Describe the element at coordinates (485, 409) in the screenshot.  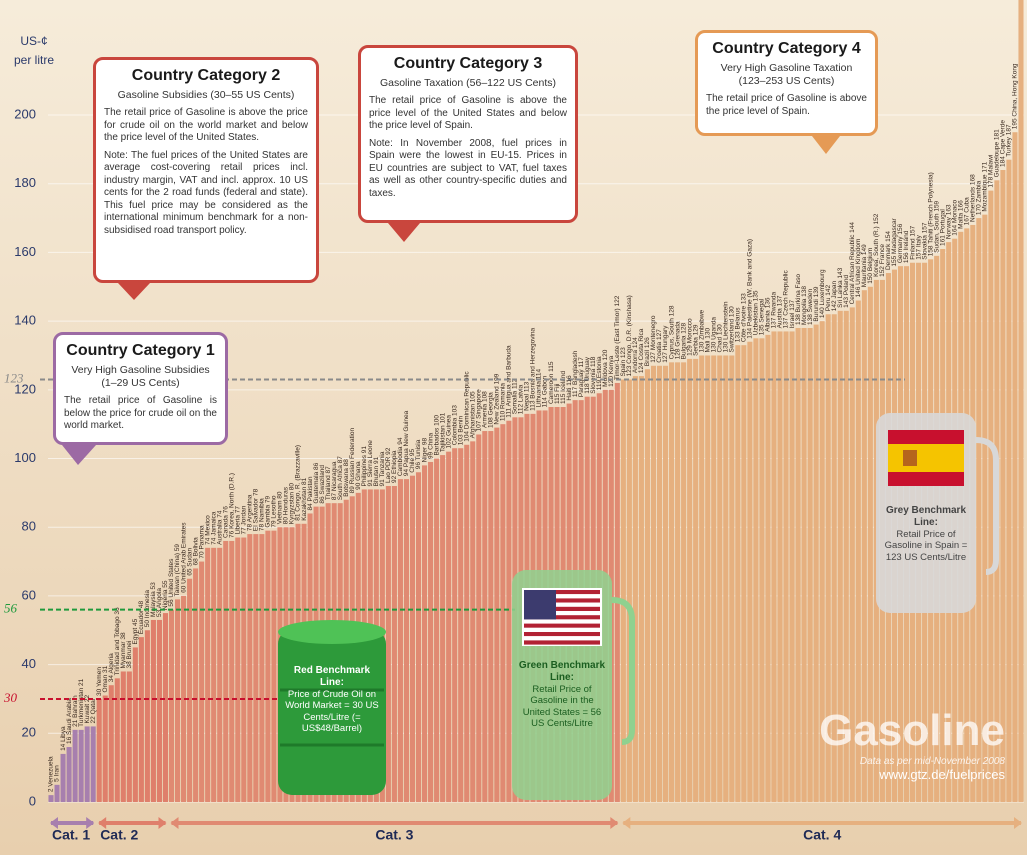
I see `bar-label: Armenia 108` at that location.